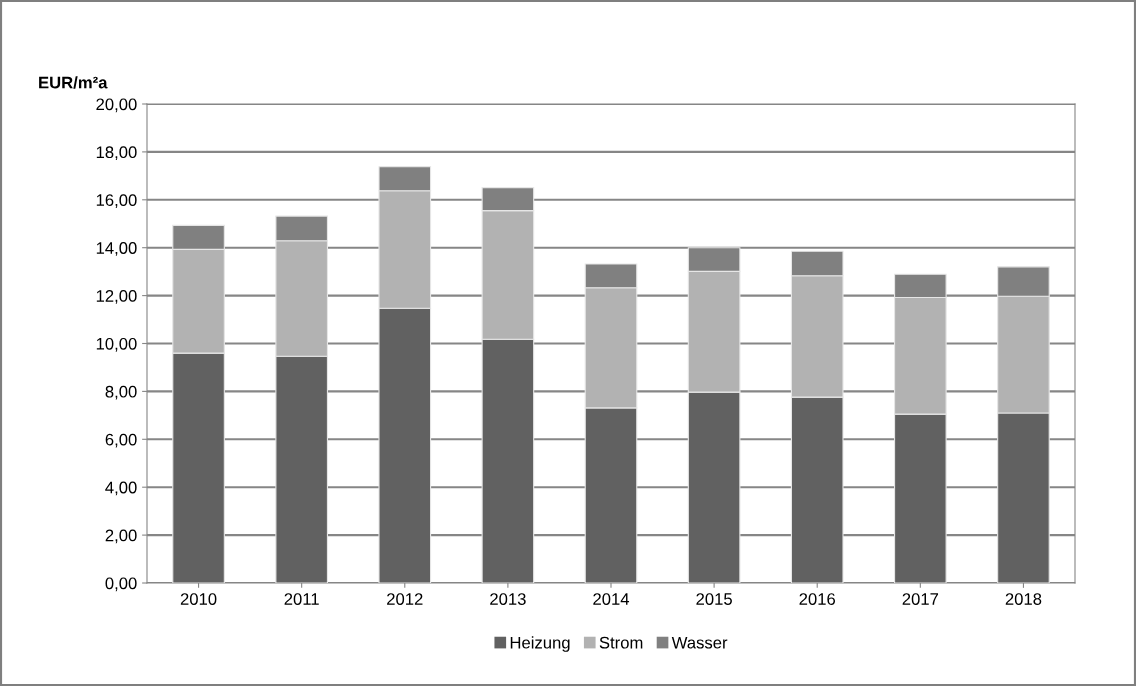 This screenshot has height=686, width=1136. What do you see at coordinates (121, 440) in the screenshot?
I see `y-tick-label: 6,00` at bounding box center [121, 440].